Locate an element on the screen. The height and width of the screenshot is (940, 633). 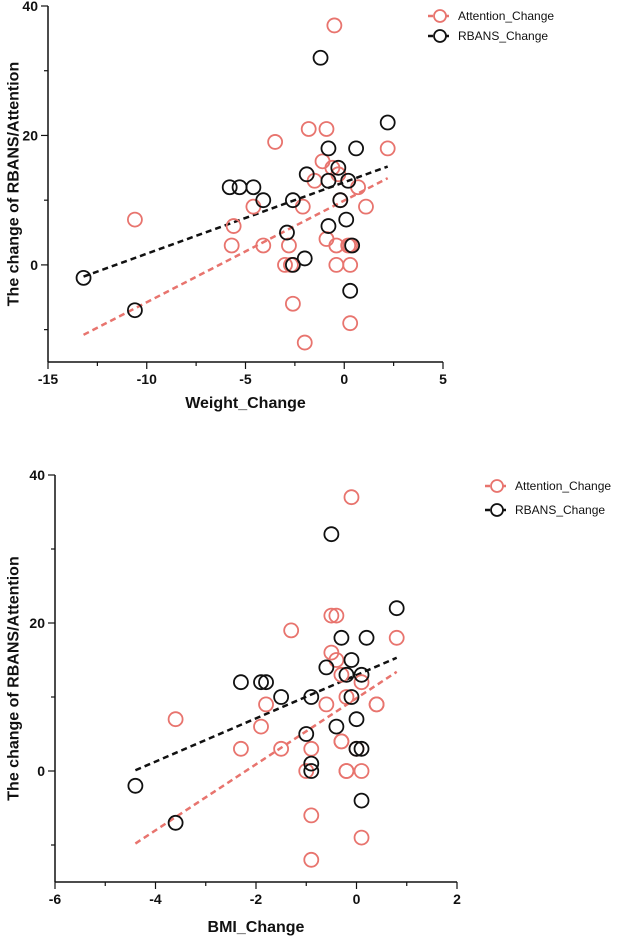
x-axis-title: BMI_Change is located at coordinates (256, 927).